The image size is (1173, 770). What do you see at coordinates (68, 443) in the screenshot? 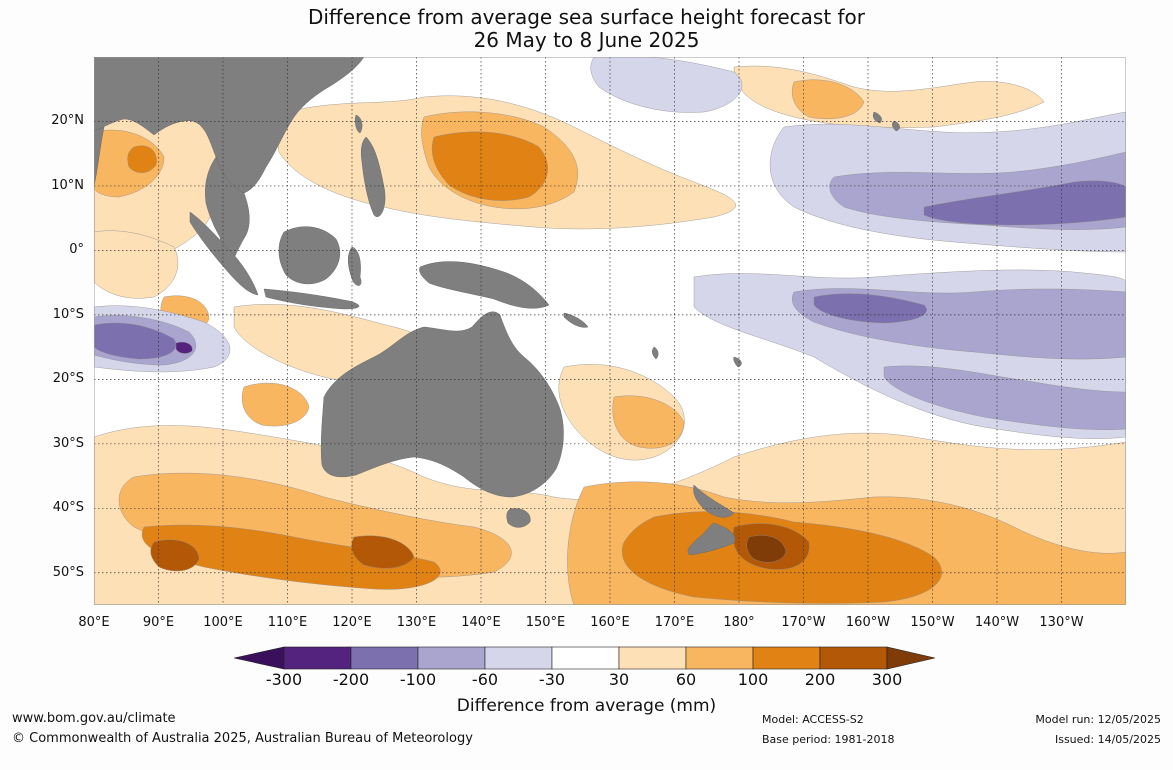
I see `lat-label: 30°S` at bounding box center [68, 443].